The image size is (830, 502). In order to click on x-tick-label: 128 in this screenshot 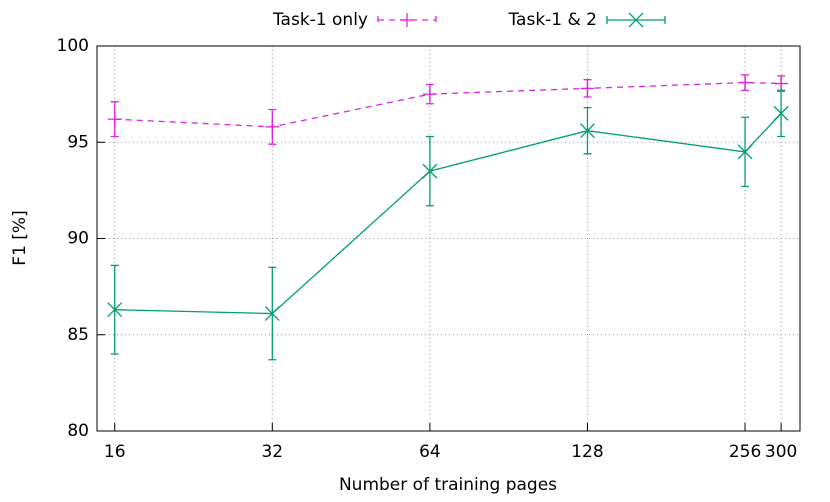, I will do `click(587, 452)`.